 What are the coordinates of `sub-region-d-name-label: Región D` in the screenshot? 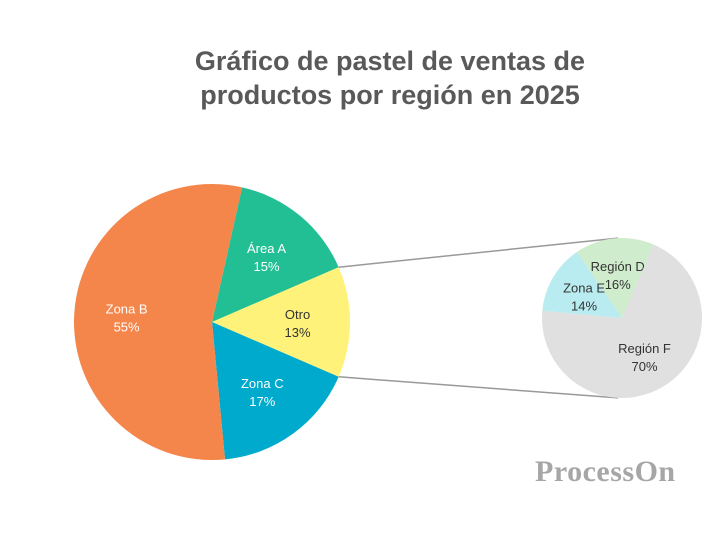 It's located at (618, 266).